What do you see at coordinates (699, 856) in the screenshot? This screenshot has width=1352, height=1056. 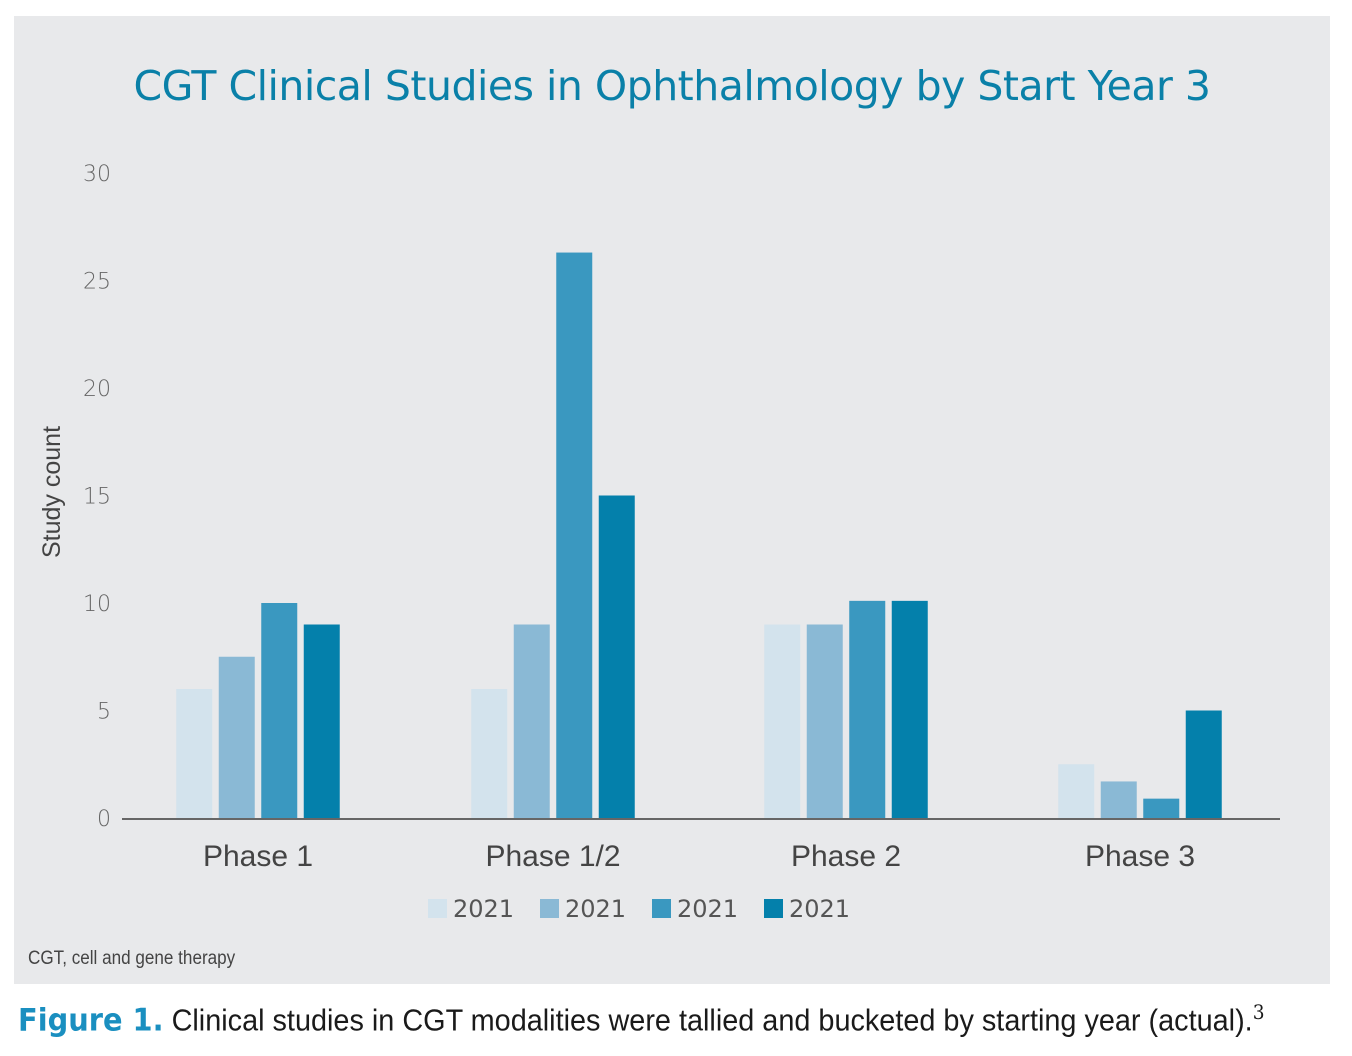 I see `x-axis-categories: Phase 1 Phase 1/2 Phase 2 Phase 3` at bounding box center [699, 856].